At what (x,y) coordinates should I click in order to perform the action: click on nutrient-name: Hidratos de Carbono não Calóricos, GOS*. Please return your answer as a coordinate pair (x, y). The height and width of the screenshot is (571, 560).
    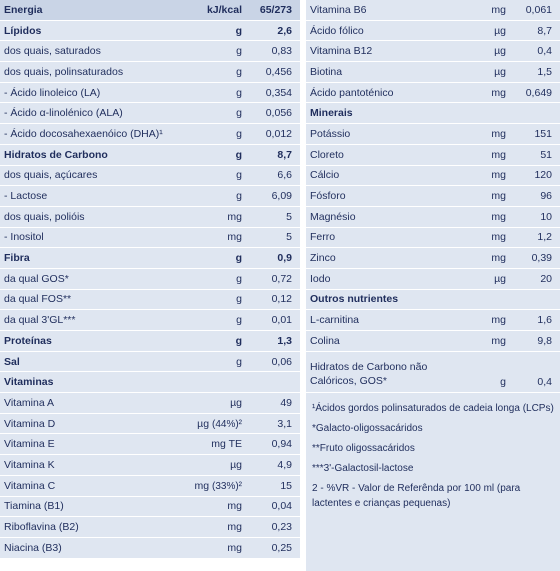
    Looking at the image, I should click on (369, 374).